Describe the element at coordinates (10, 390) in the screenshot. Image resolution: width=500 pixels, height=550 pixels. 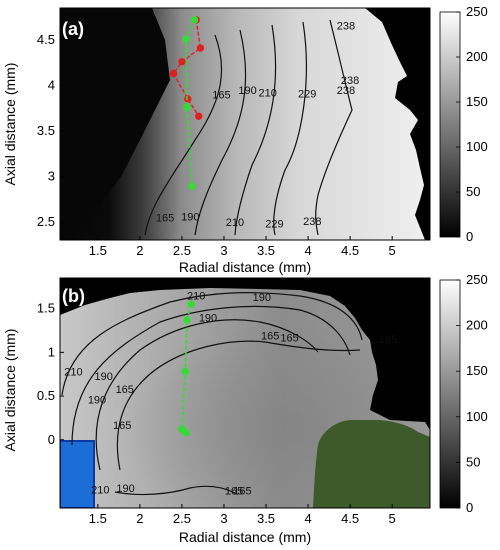
I see `y-axis-label-b: Axial distance (mm)` at that location.